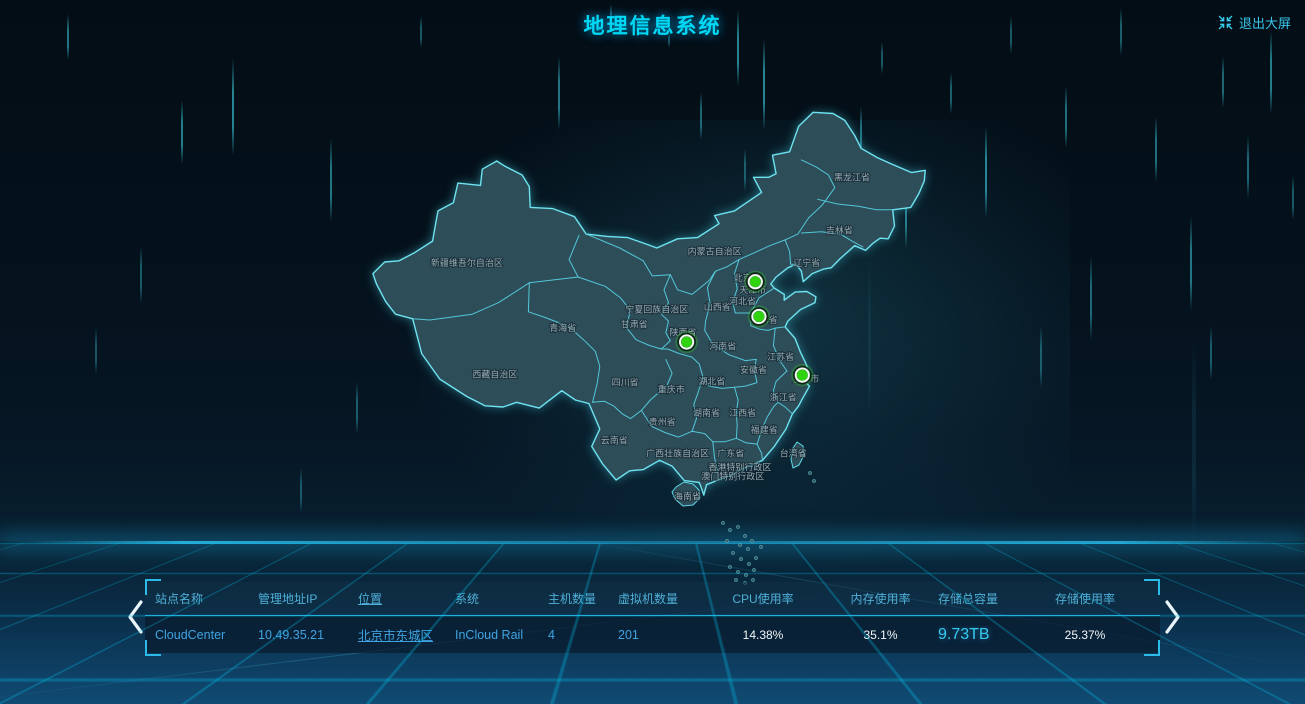 The height and width of the screenshot is (704, 1305). What do you see at coordinates (880, 599) in the screenshot?
I see `table-header-cell: 内存使用率` at bounding box center [880, 599].